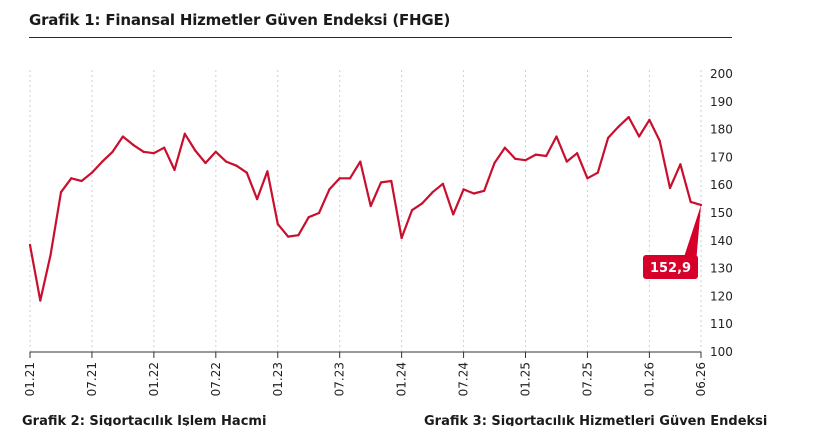 This screenshot has height=426, width=820. Describe the element at coordinates (692, 233) in the screenshot. I see `callout-pointer` at that location.